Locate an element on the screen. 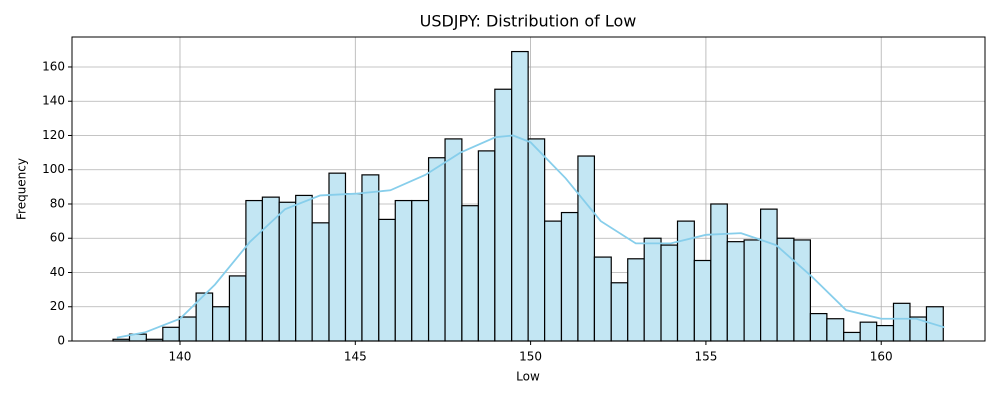 Image resolution: width=1000 pixels, height=400 pixels. y-tick-label: 40 is located at coordinates (57, 272).